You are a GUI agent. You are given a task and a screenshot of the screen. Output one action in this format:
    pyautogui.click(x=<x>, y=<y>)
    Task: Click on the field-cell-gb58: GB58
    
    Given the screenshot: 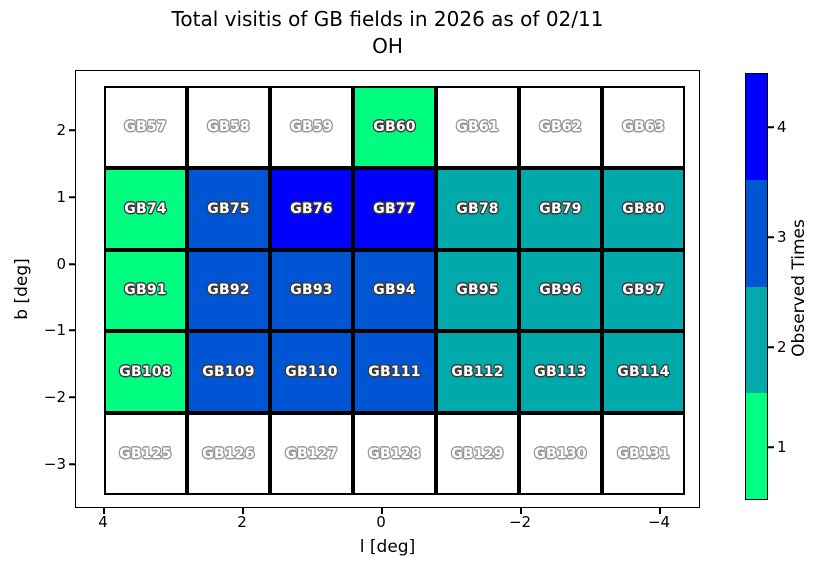 What is the action you would take?
    pyautogui.click(x=228, y=127)
    